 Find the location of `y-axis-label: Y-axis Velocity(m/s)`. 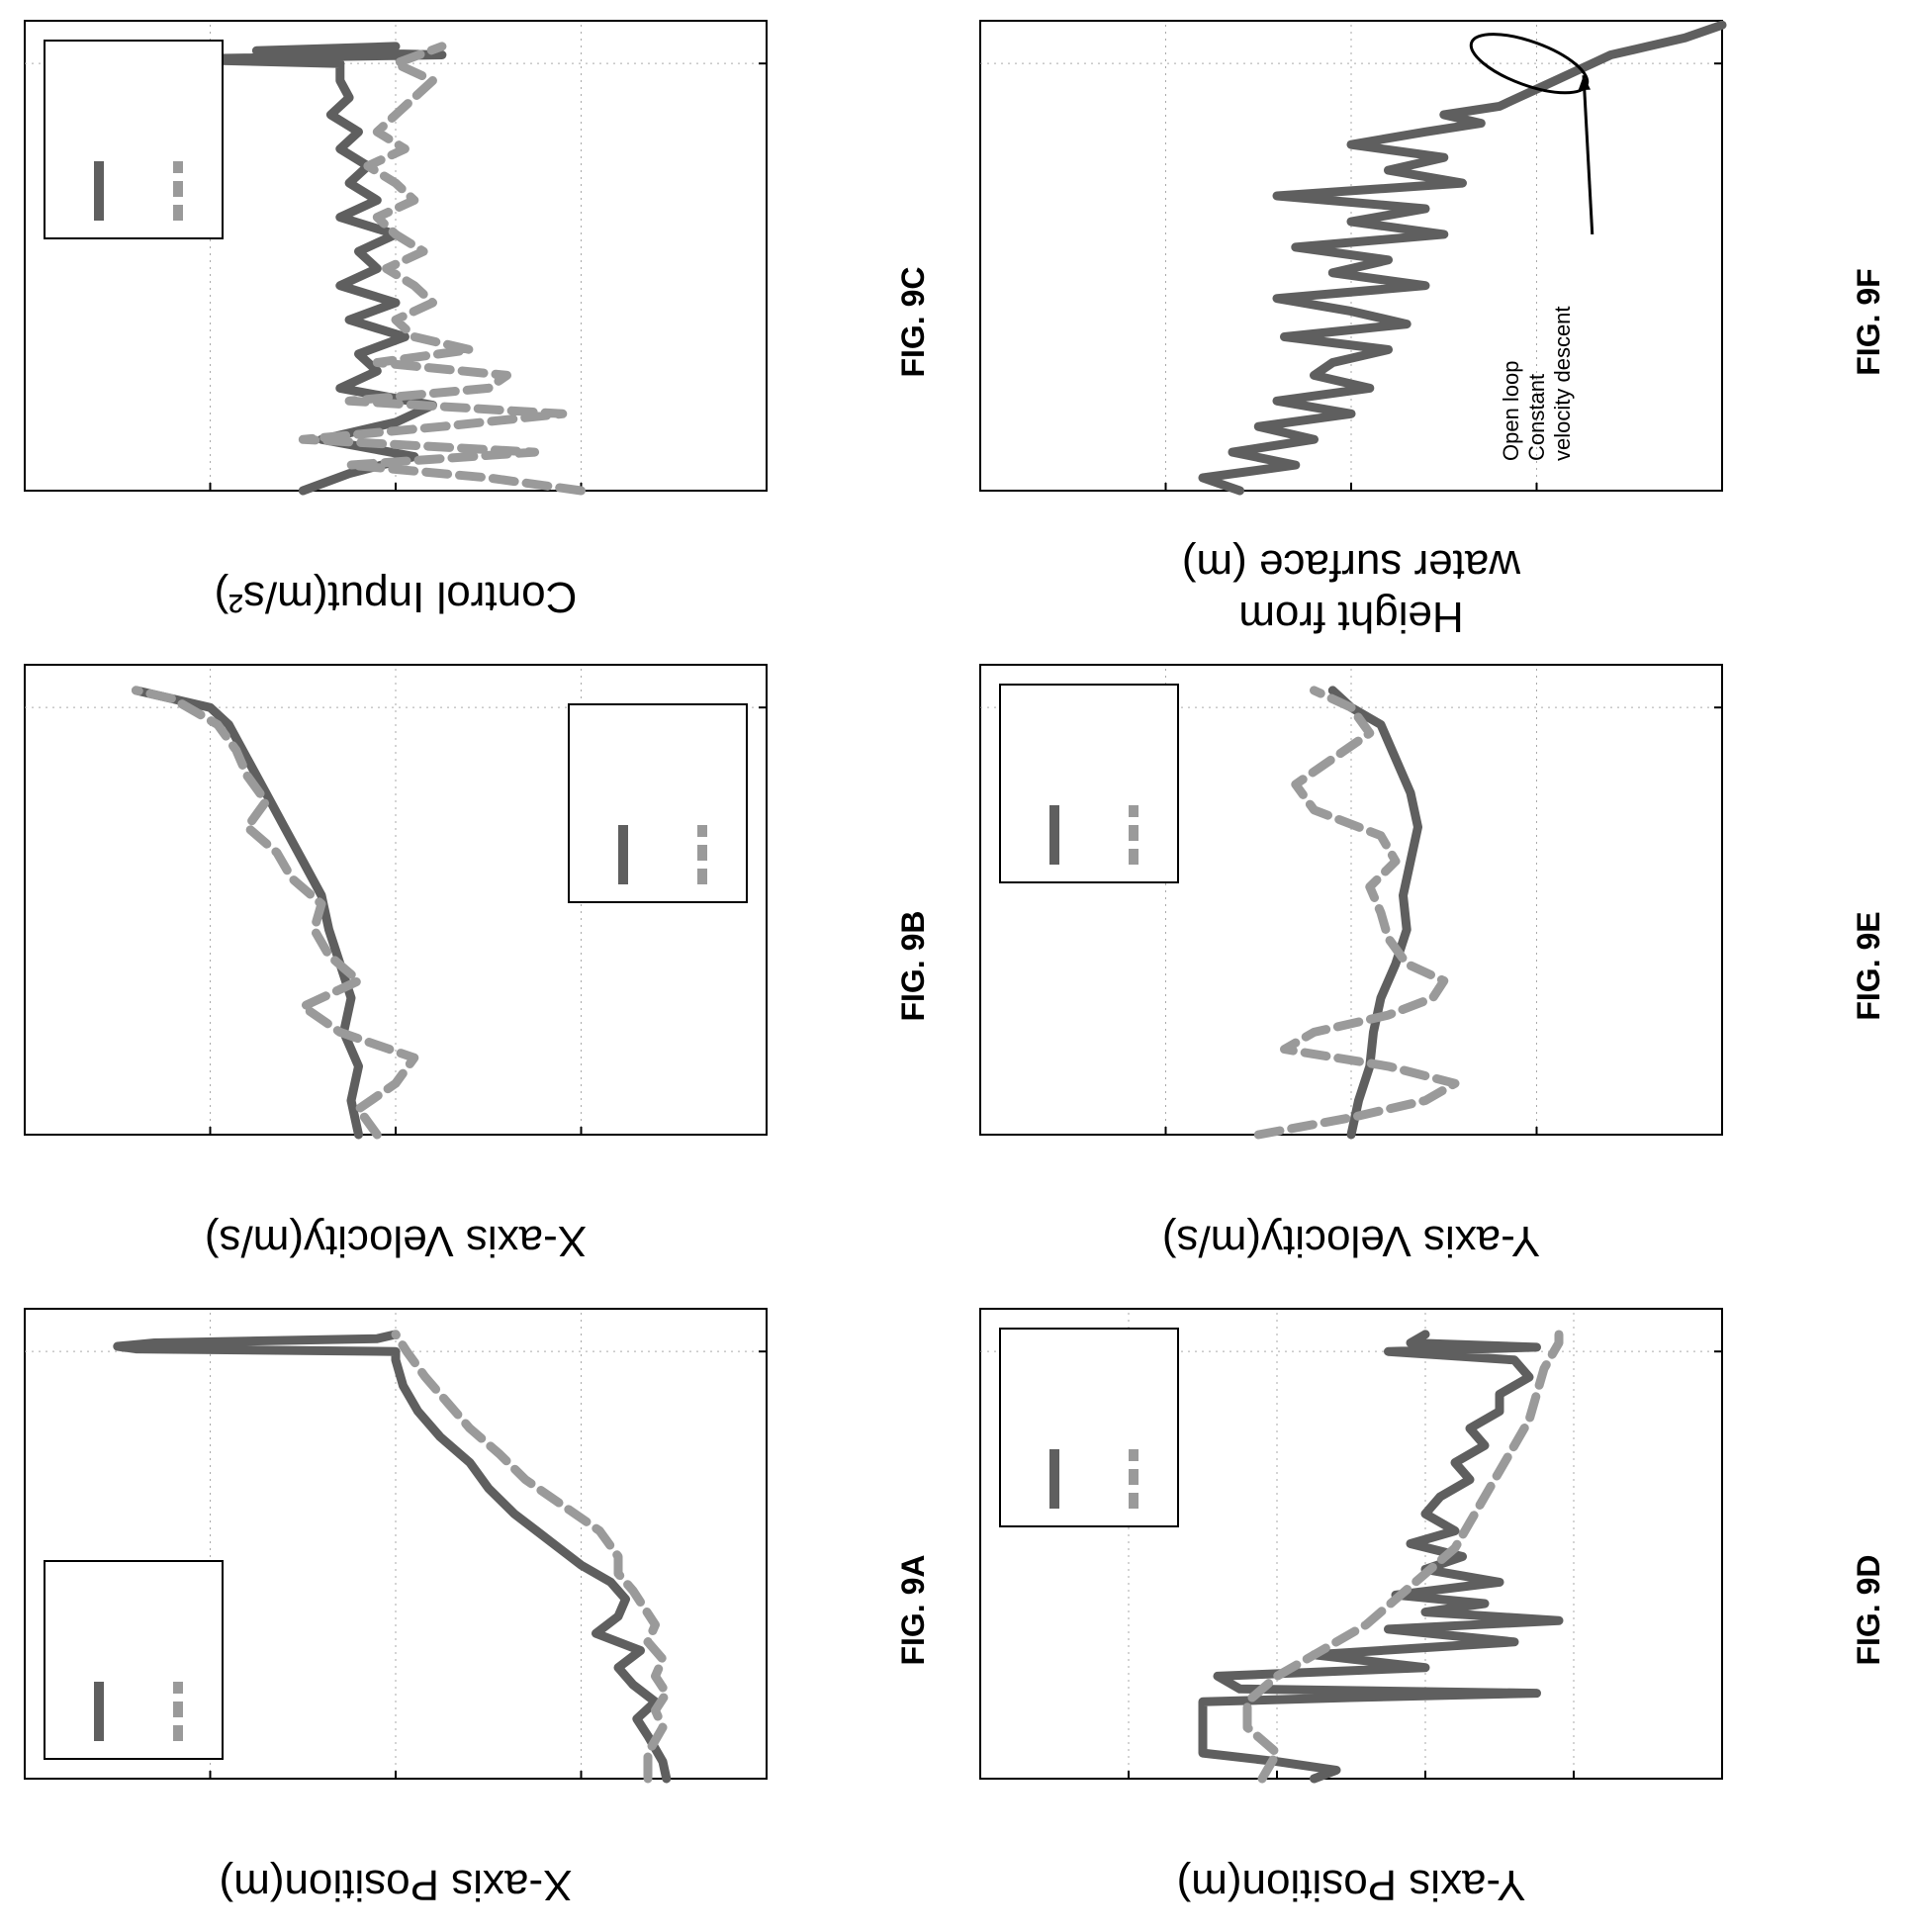

y-axis-label: Y-axis Velocity(m/s) is located at coordinates (1351, 1241).